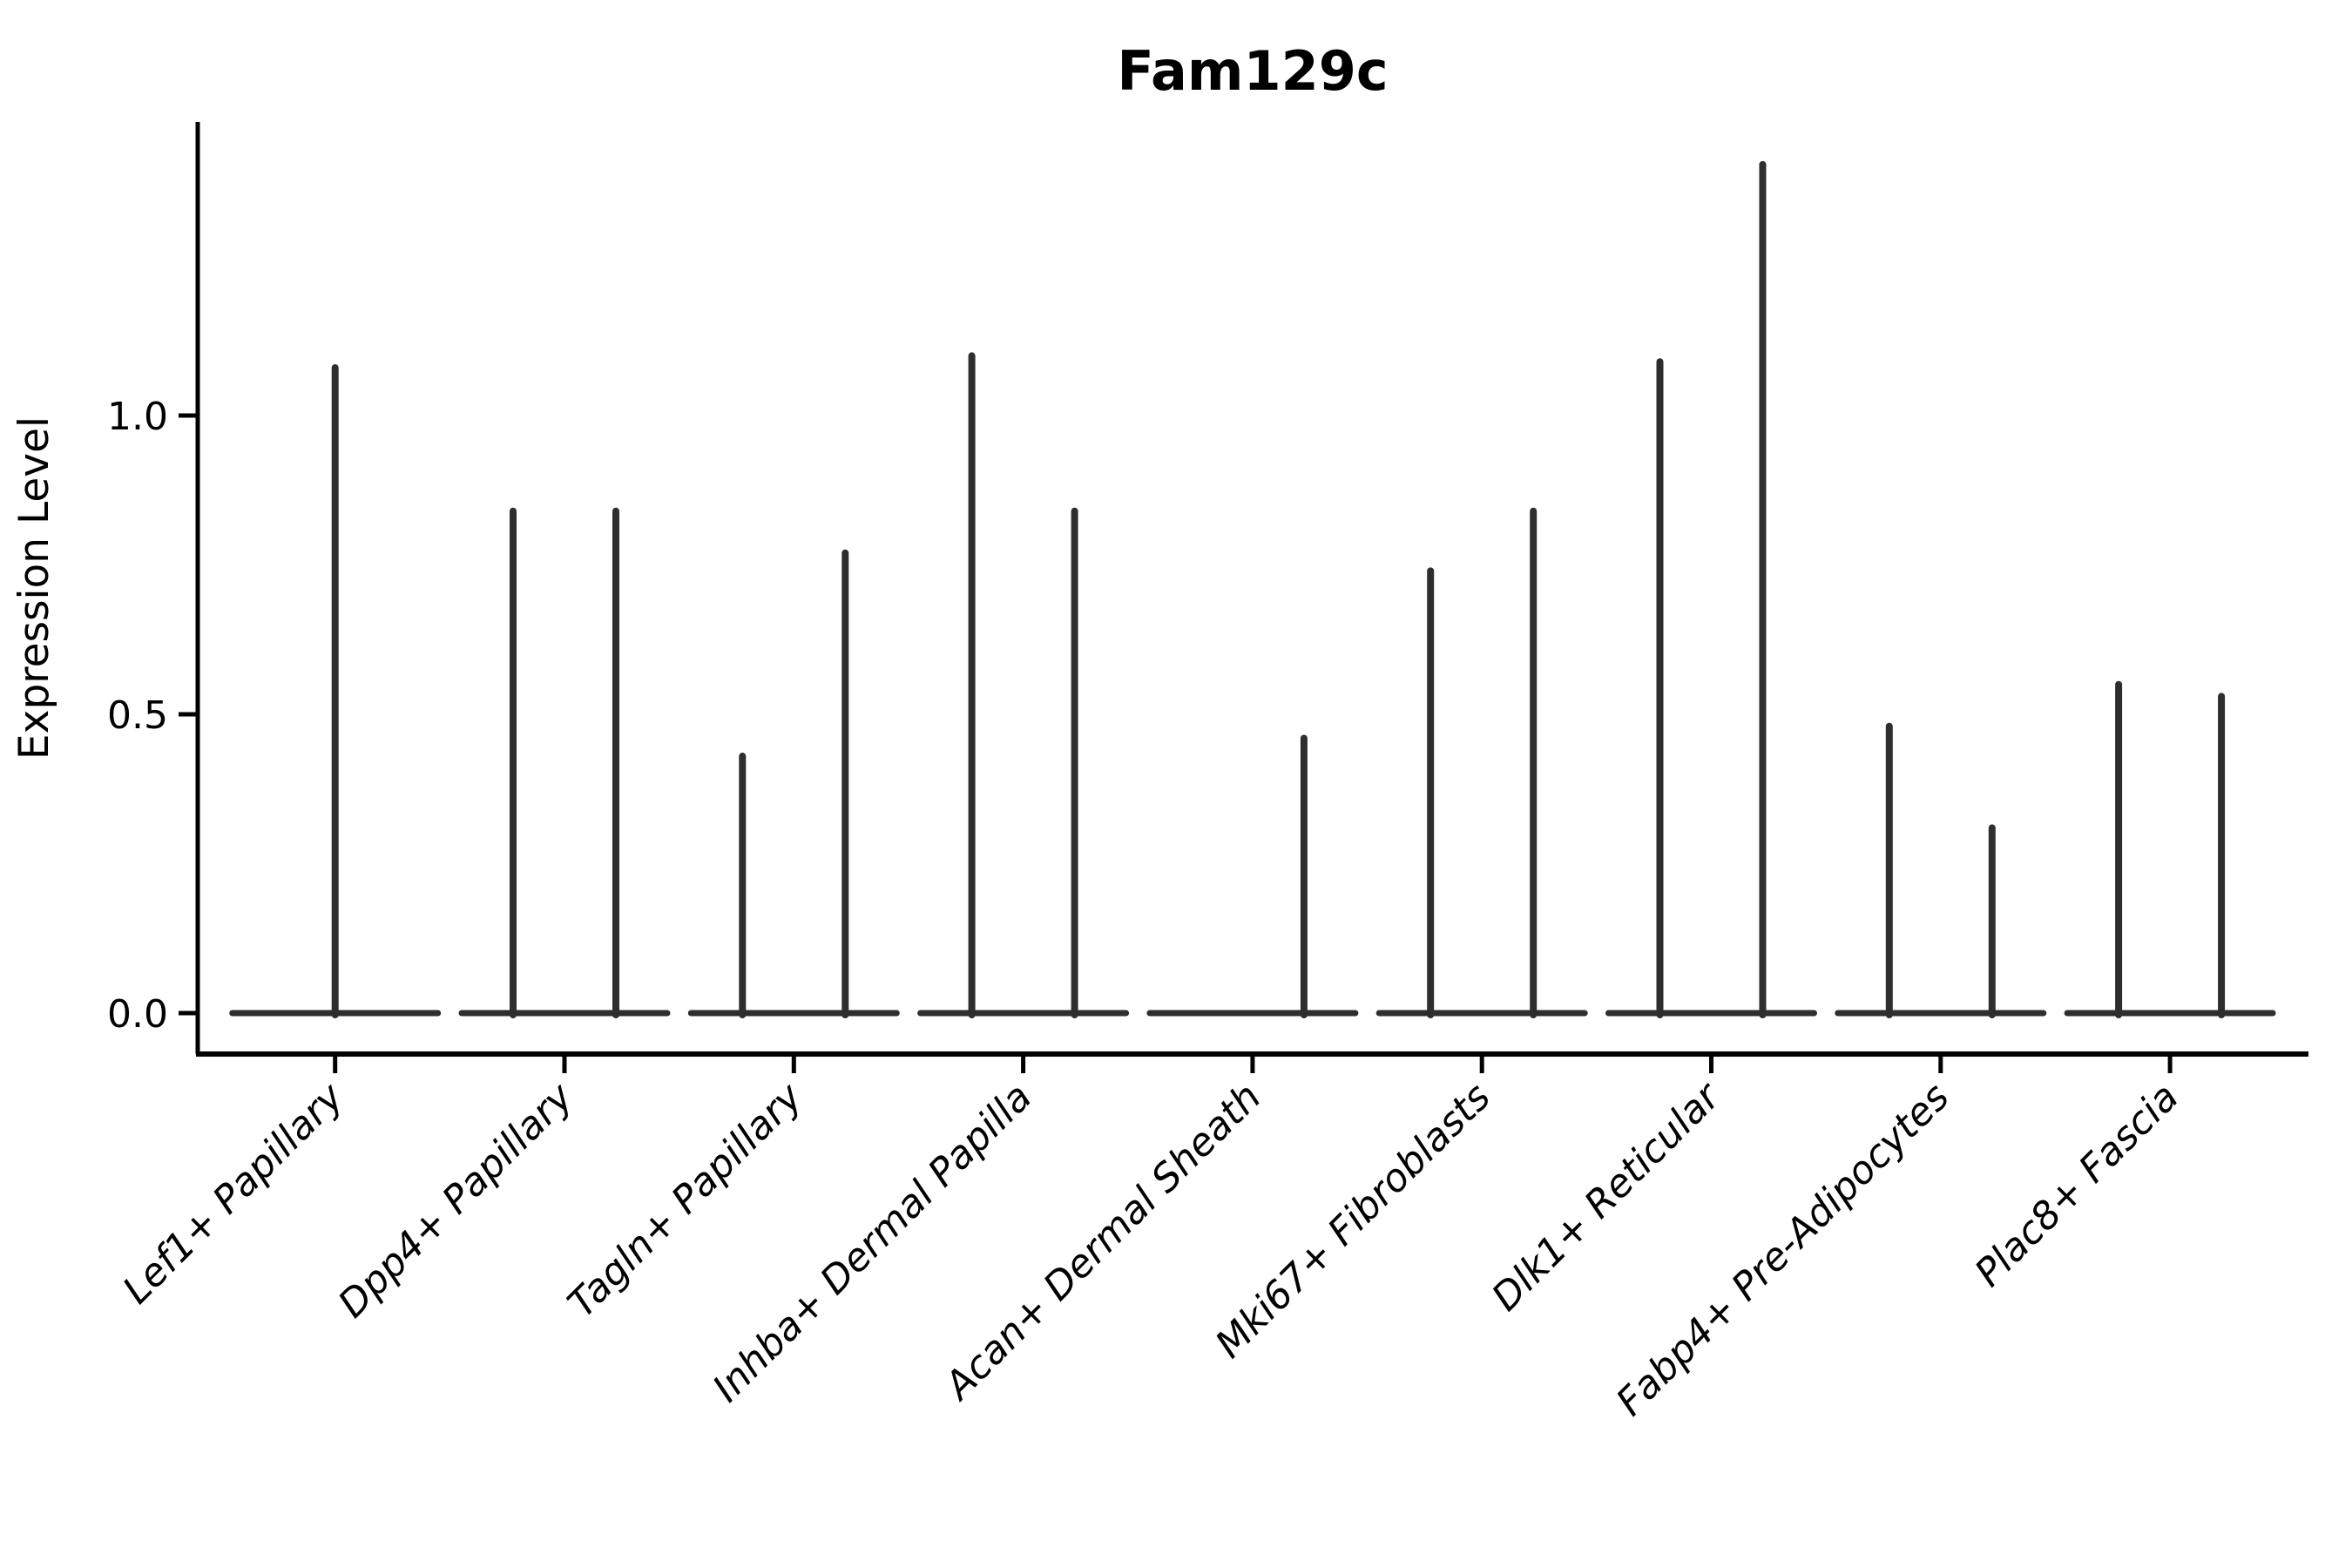 This screenshot has height=1568, width=2352. Describe the element at coordinates (1252, 71) in the screenshot. I see `chart-title: Fam129c` at that location.